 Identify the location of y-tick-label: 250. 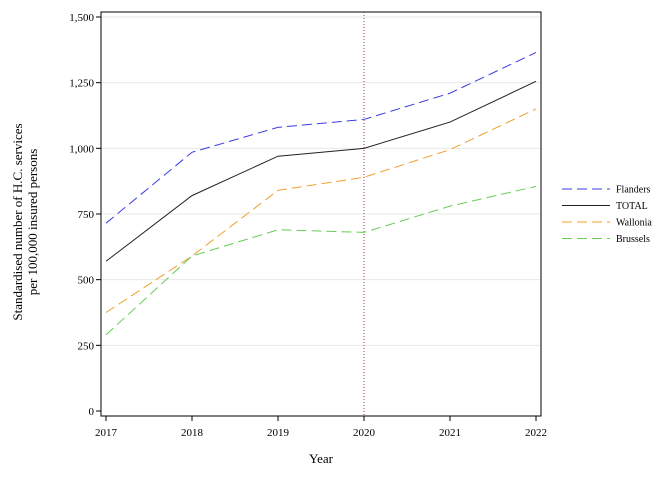
(86, 346).